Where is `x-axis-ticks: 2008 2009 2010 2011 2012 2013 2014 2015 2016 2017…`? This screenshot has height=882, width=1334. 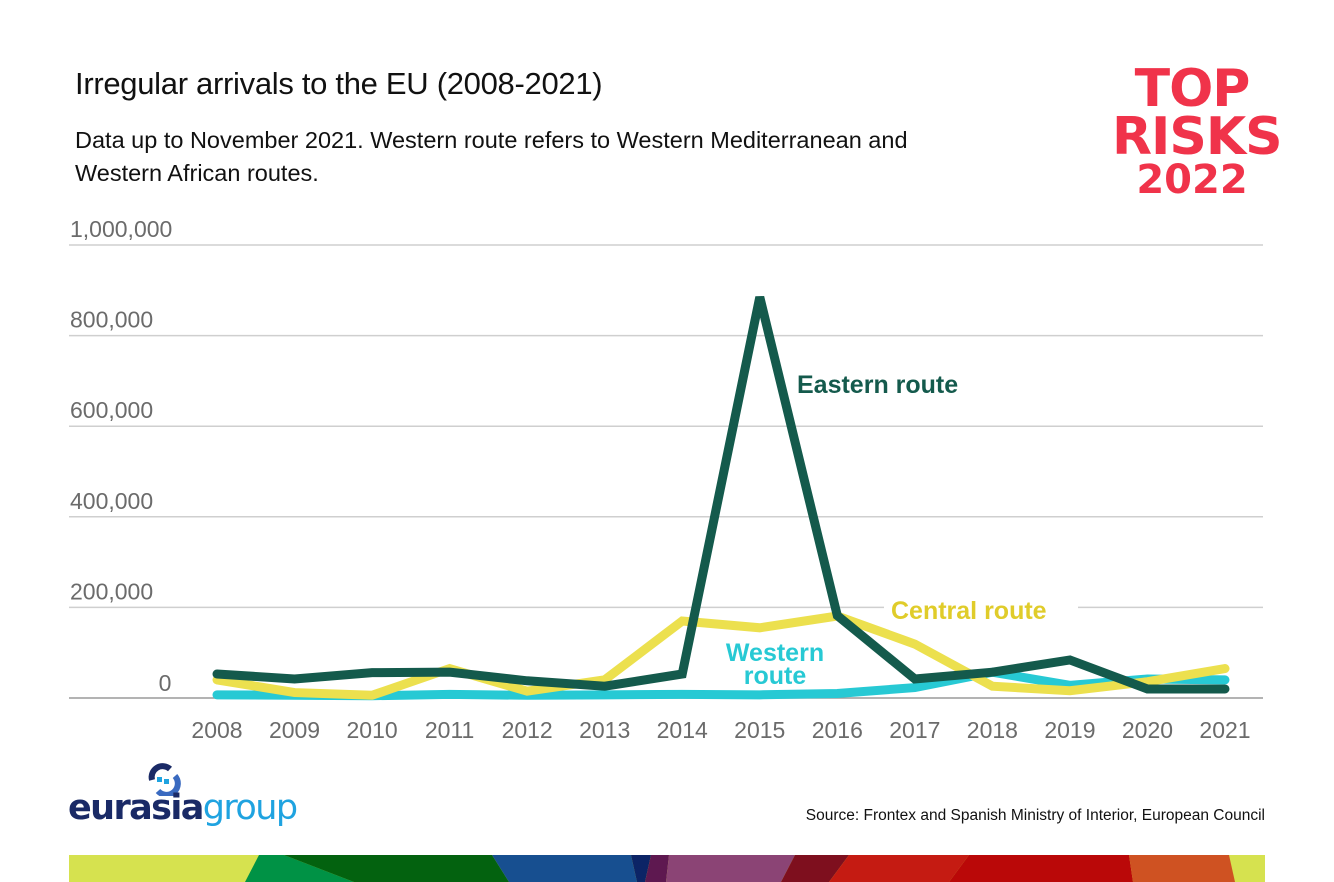 x-axis-ticks: 2008 2009 2010 2011 2012 2013 2014 2015 2016 2017… is located at coordinates (720, 730).